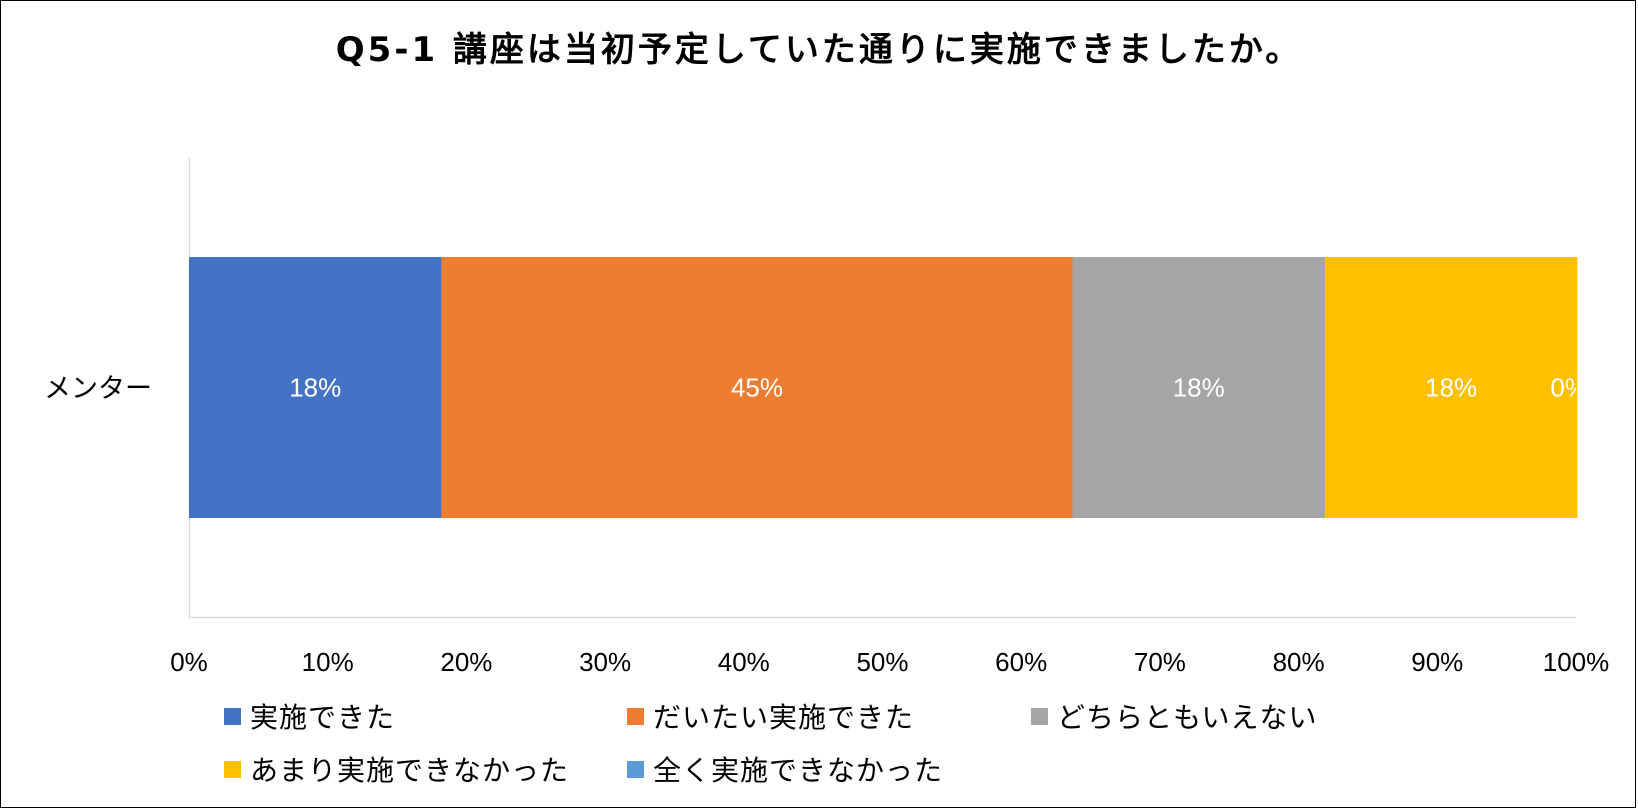 The width and height of the screenshot is (1638, 810). What do you see at coordinates (189, 662) in the screenshot?
I see `x-tick-label: 0%` at bounding box center [189, 662].